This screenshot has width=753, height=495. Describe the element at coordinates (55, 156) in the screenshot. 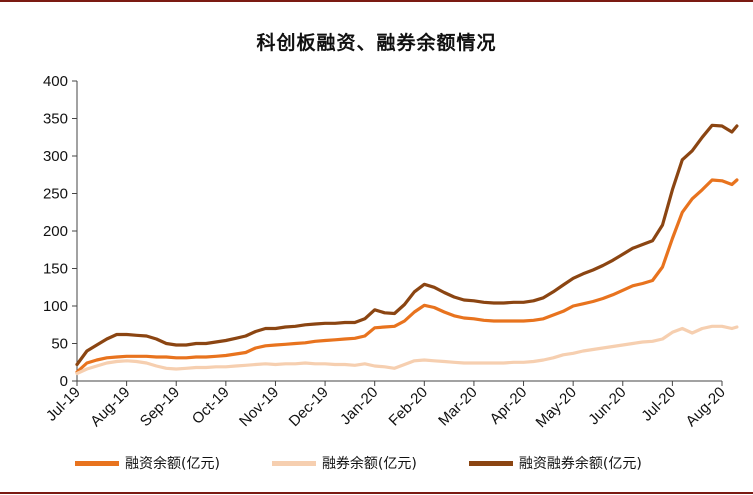

I see `y-tick-label: 300` at that location.